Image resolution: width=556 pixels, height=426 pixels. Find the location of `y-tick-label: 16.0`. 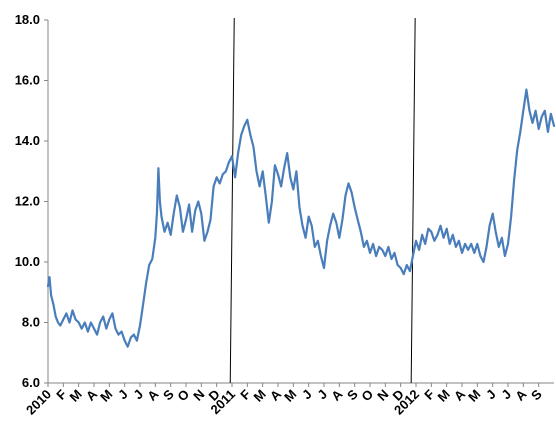

y-tick-label: 16.0 is located at coordinates (27, 80).